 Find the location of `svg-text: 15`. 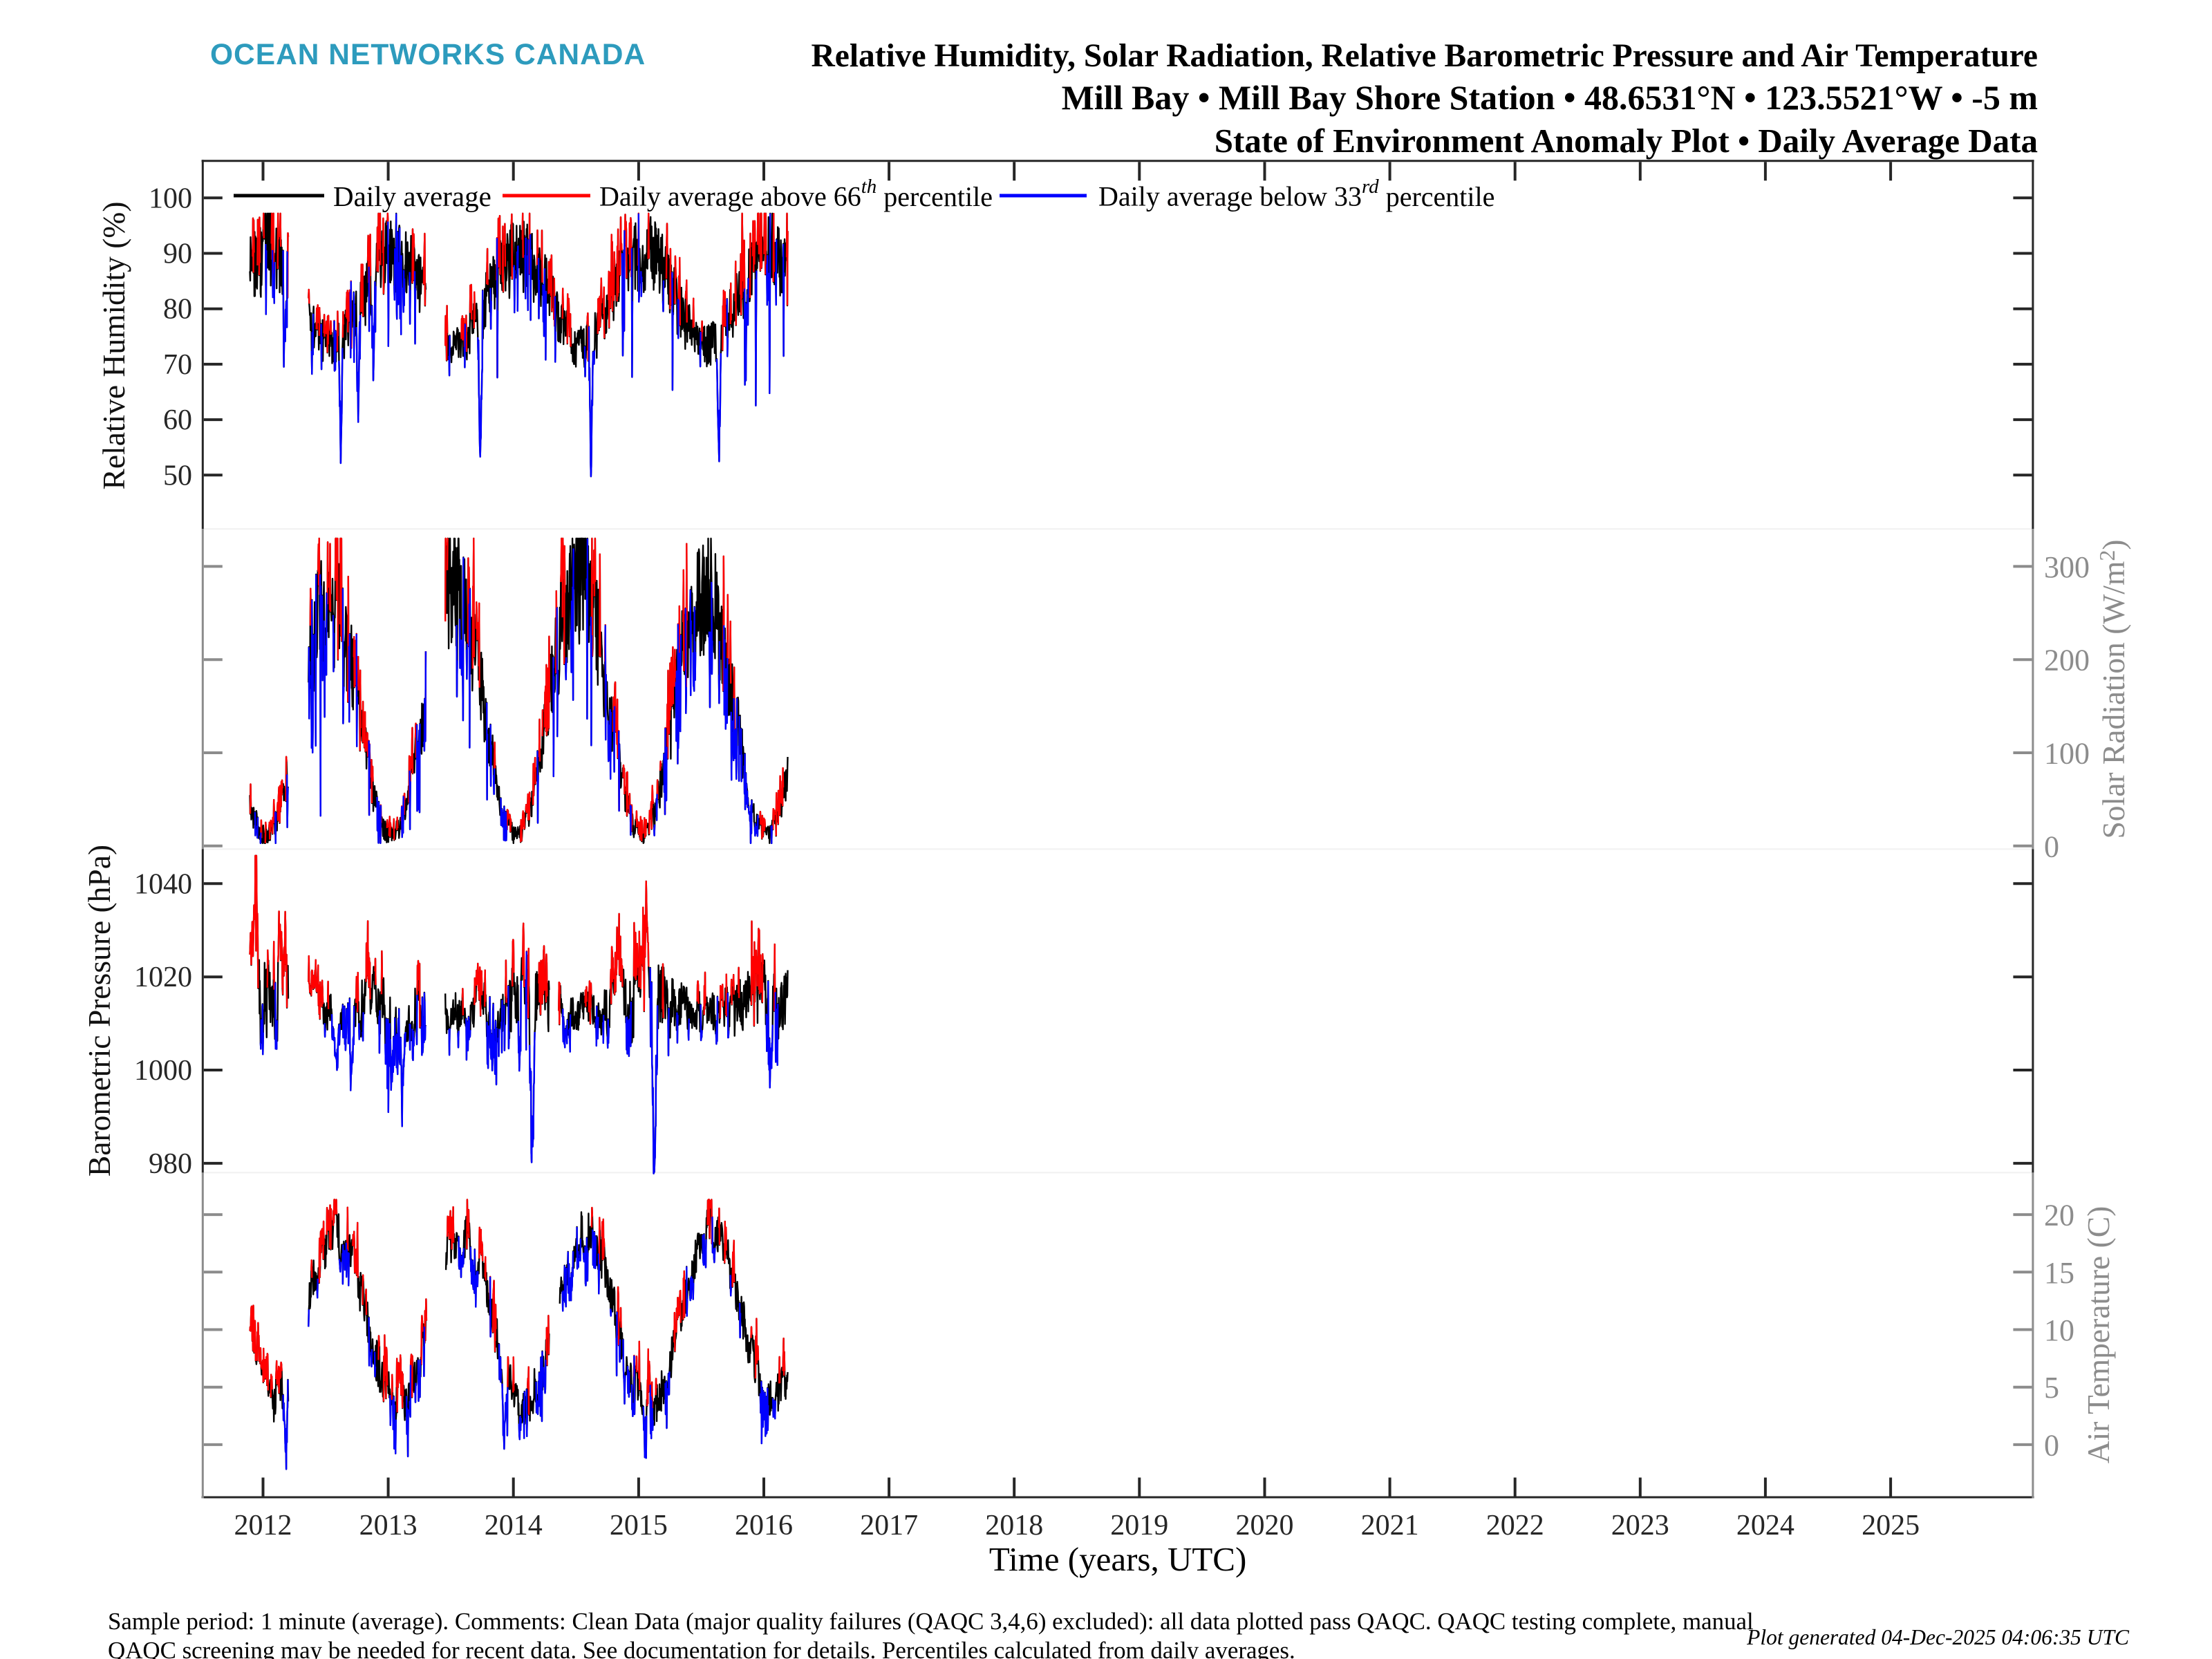

svg-text: 15 is located at coordinates (2059, 1273).